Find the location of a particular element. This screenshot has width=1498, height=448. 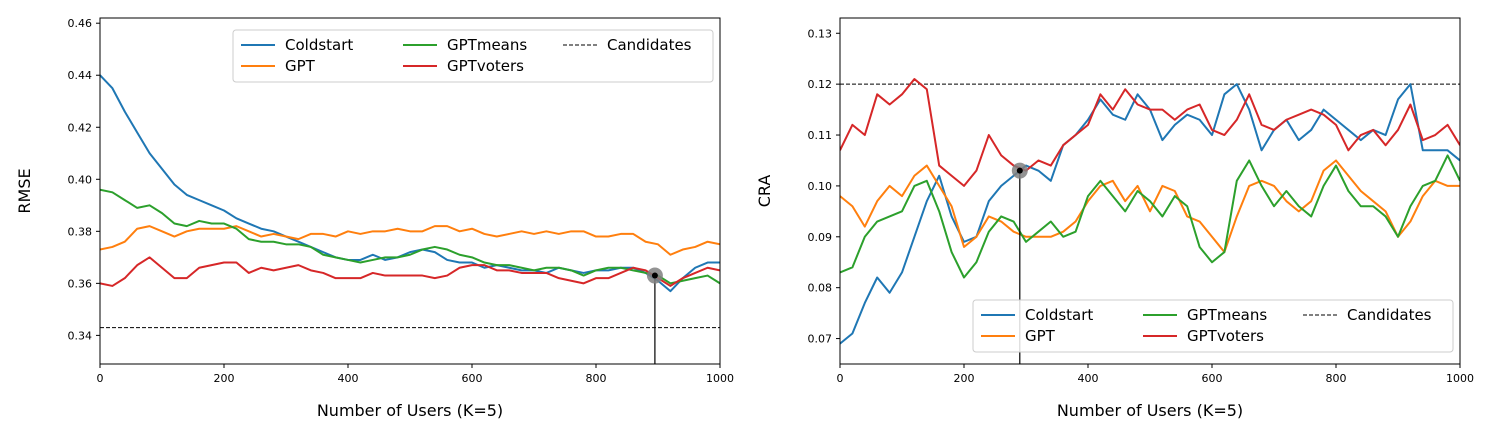

y-tick-label: 0.38 is located at coordinates (80, 231).